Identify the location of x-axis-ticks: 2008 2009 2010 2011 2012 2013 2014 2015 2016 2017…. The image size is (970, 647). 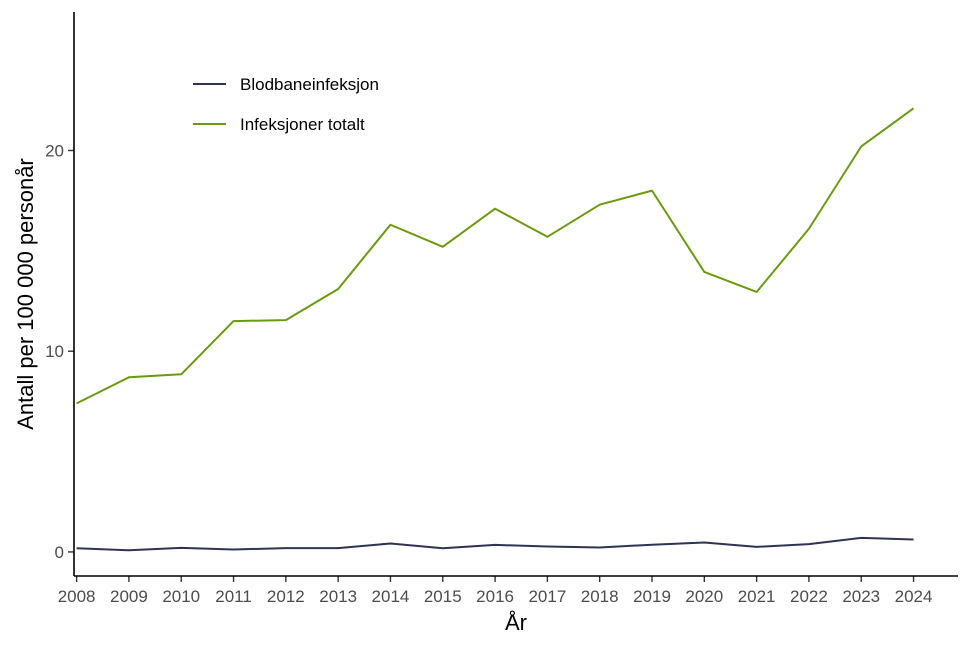
(495, 591).